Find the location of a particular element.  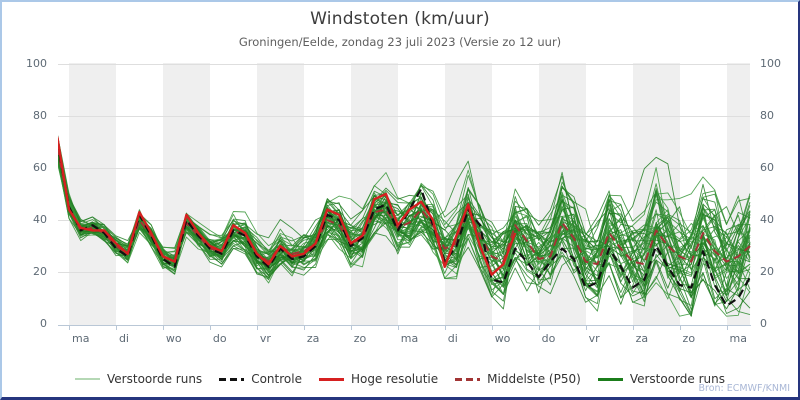

legend-label: Hoge resolutie is located at coordinates (394, 379).